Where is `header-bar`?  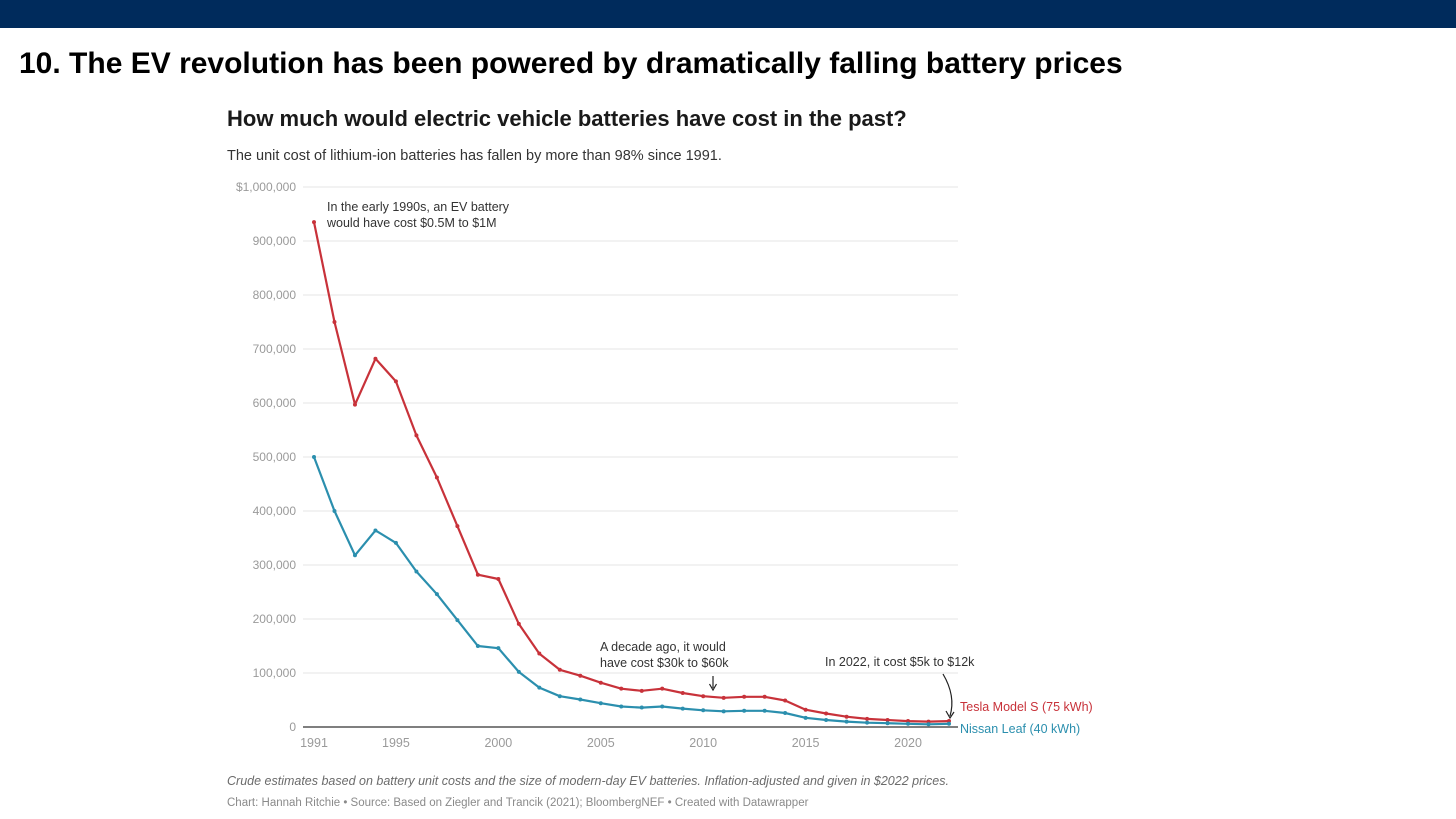
header-bar is located at coordinates (728, 14).